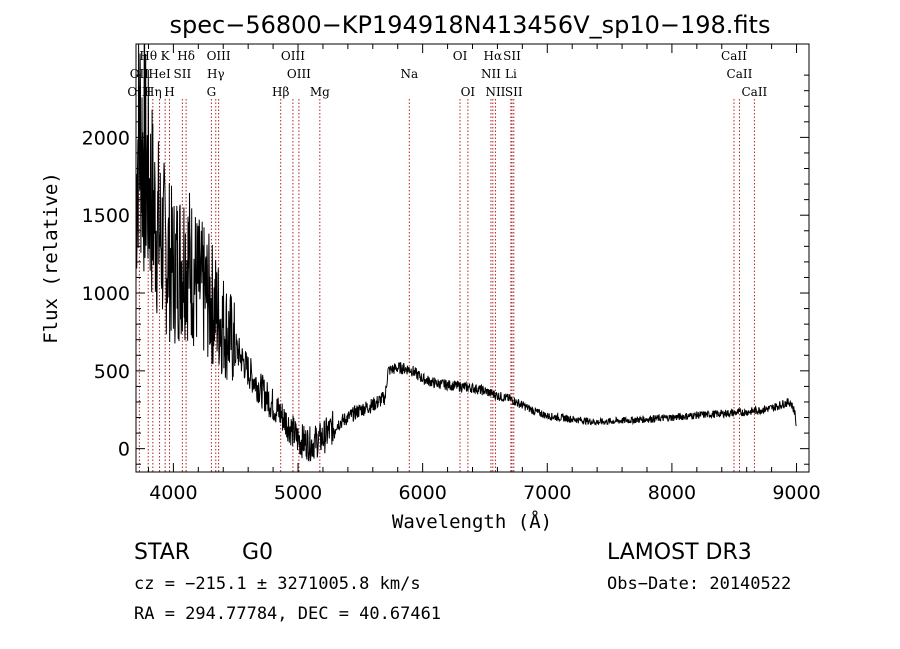 This screenshot has height=649, width=900. I want to click on object-class: STAR, so click(162, 552).